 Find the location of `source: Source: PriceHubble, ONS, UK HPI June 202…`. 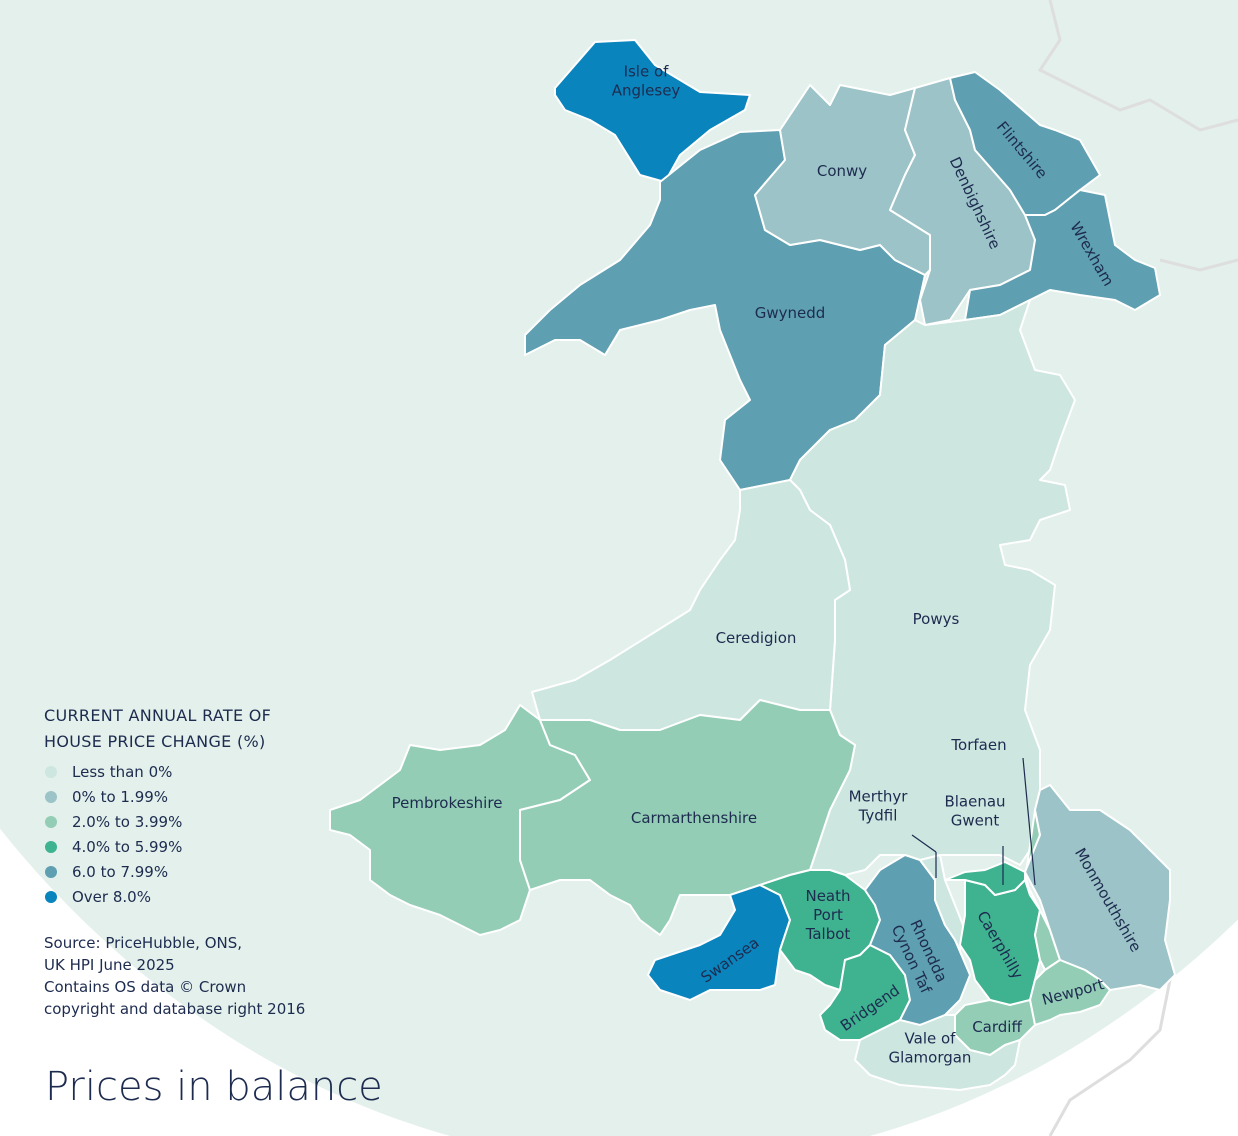

source: Source: PriceHubble, ONS, UK HPI June 202… is located at coordinates (174, 976).